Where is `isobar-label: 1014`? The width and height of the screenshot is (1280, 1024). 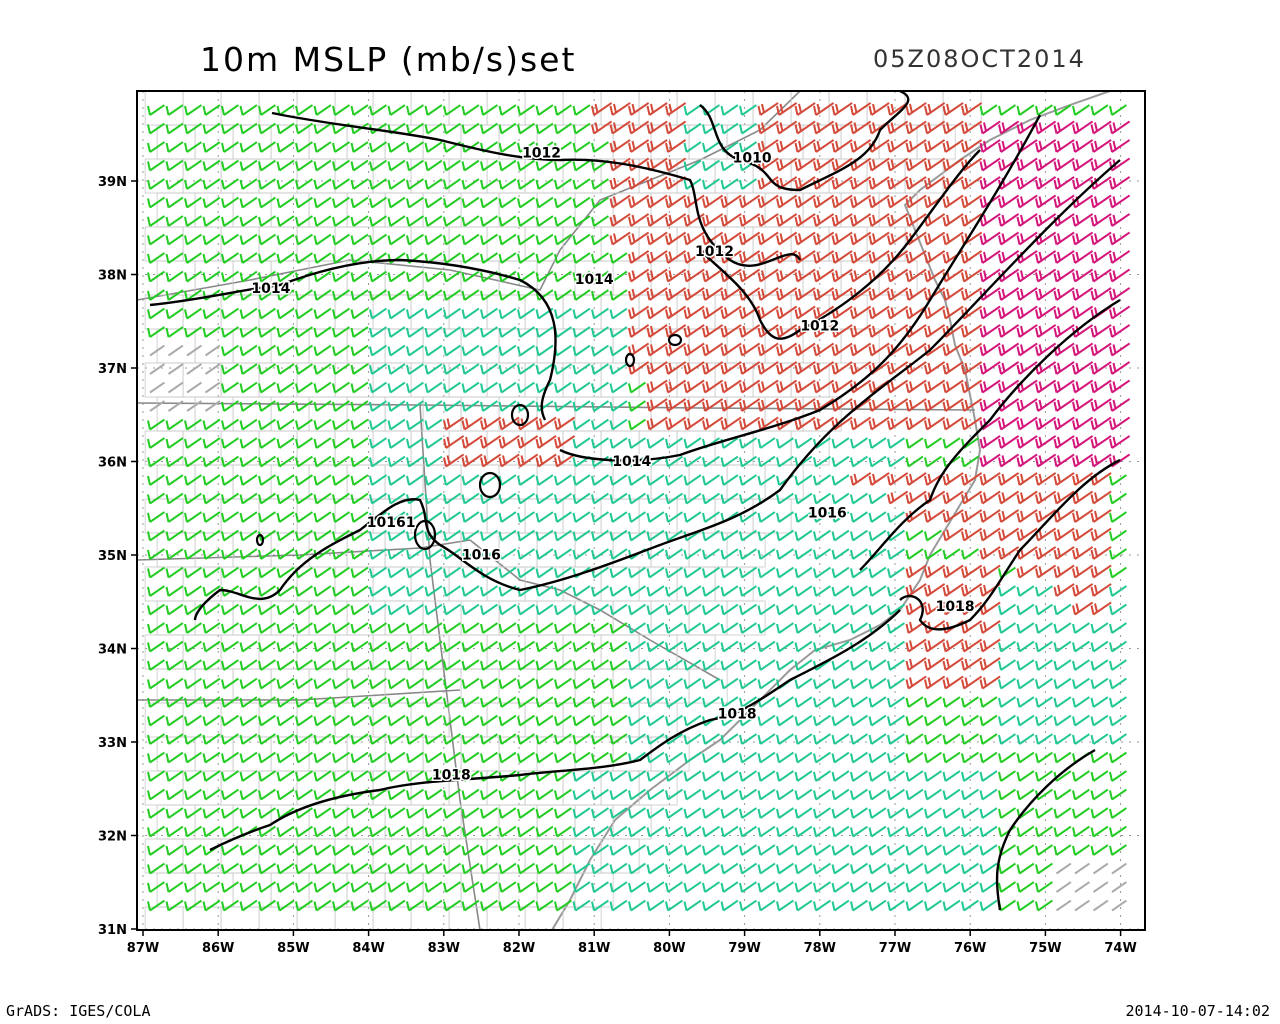
isobar-label: 1014 is located at coordinates (631, 462).